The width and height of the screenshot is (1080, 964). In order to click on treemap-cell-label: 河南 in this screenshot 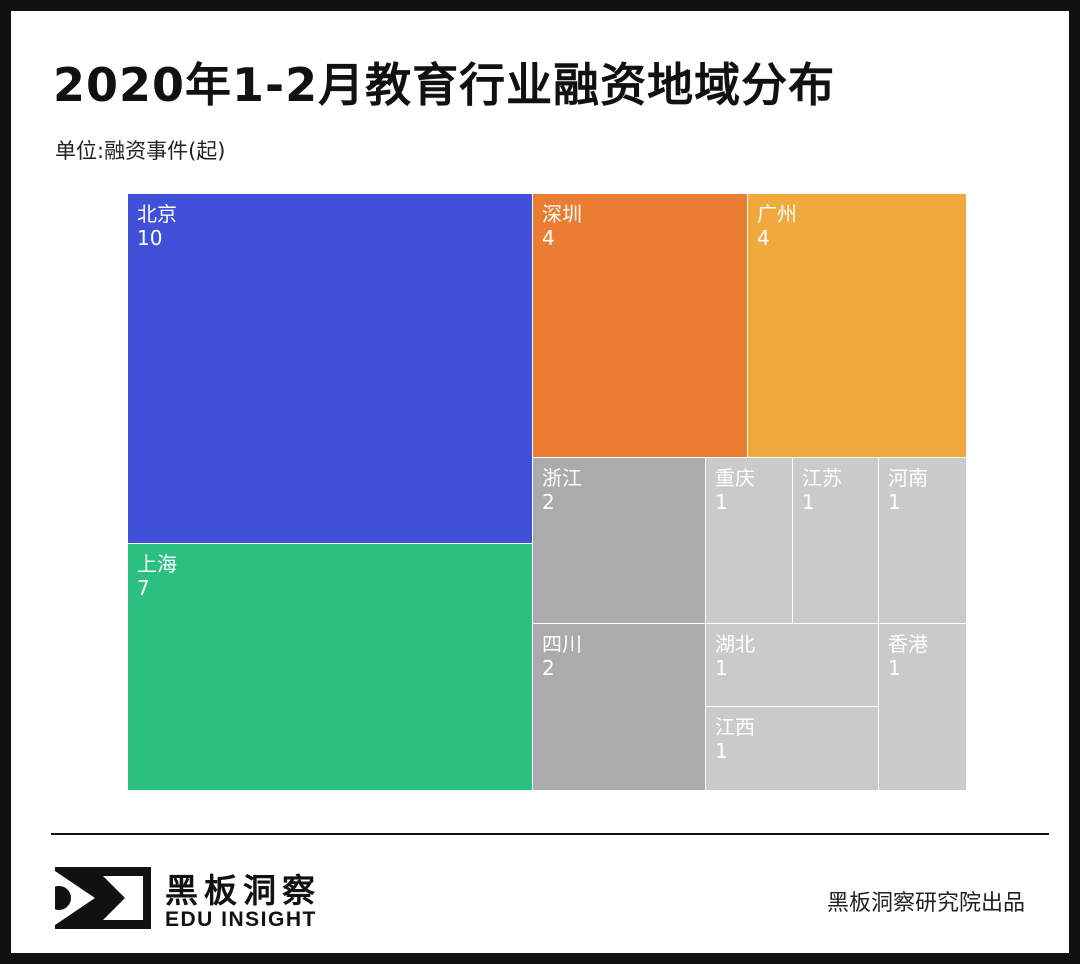, I will do `click(908, 478)`.